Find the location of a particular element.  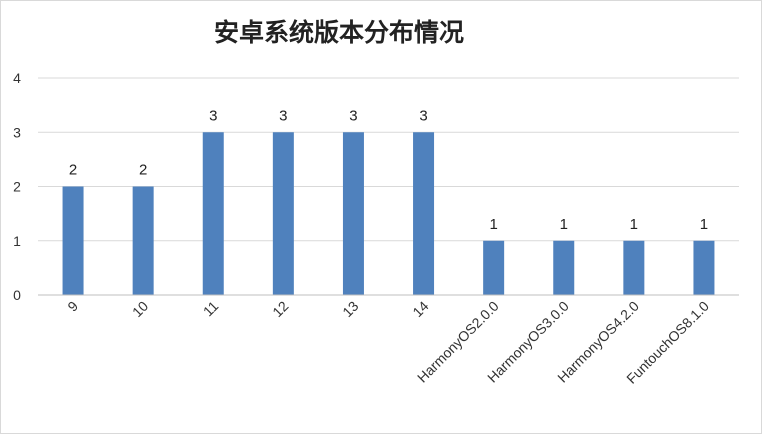

x-tick-label: 13 is located at coordinates (350, 309).